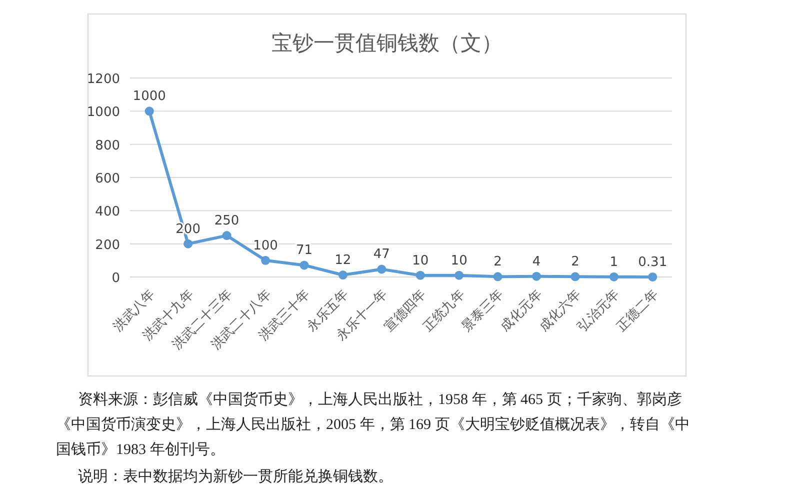 This screenshot has width=792, height=504. Describe the element at coordinates (103, 112) in the screenshot. I see `ytick: 1000` at that location.